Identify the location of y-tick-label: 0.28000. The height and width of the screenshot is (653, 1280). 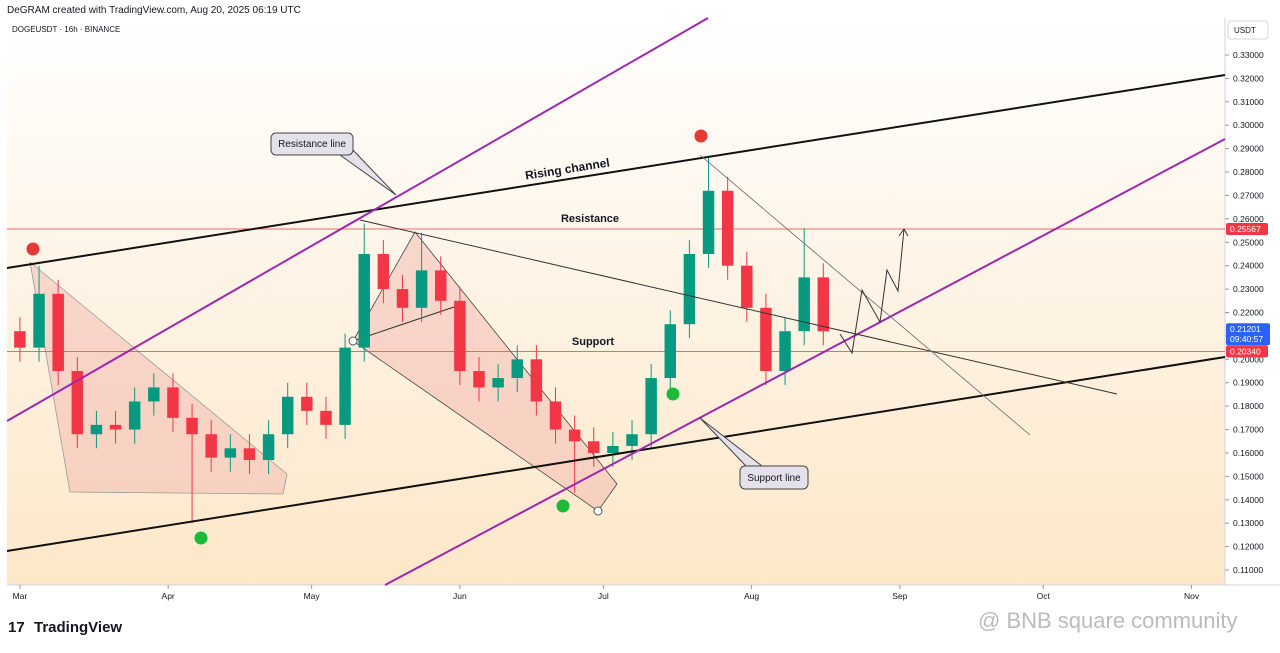
(1248, 172).